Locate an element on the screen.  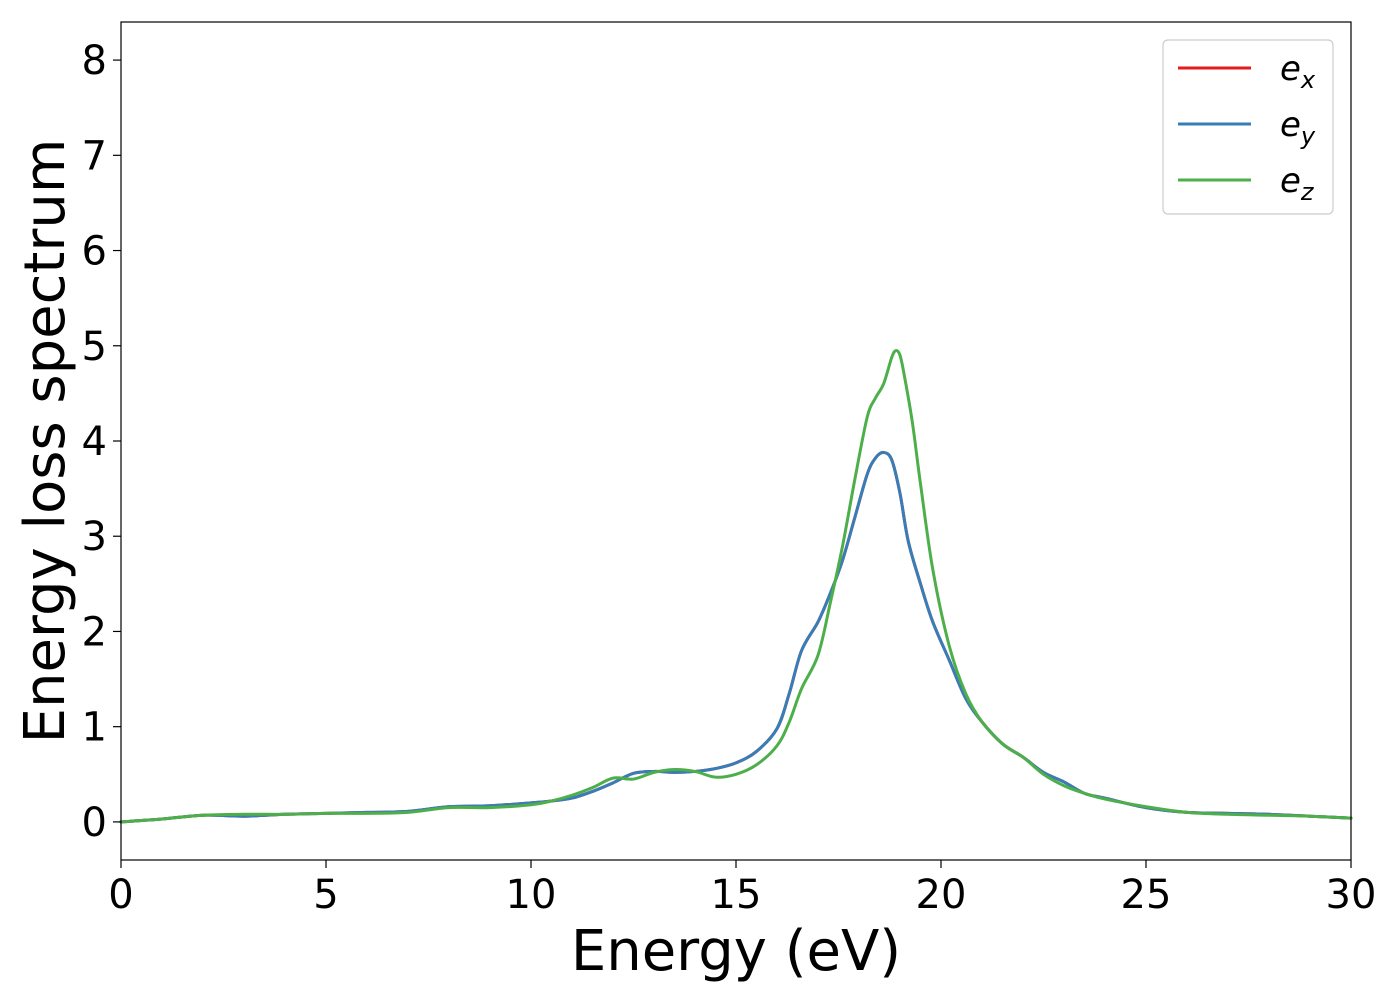
y-axis-ticks: 0 1 2 3 4 5 6 7 8 is located at coordinates (101, 442).